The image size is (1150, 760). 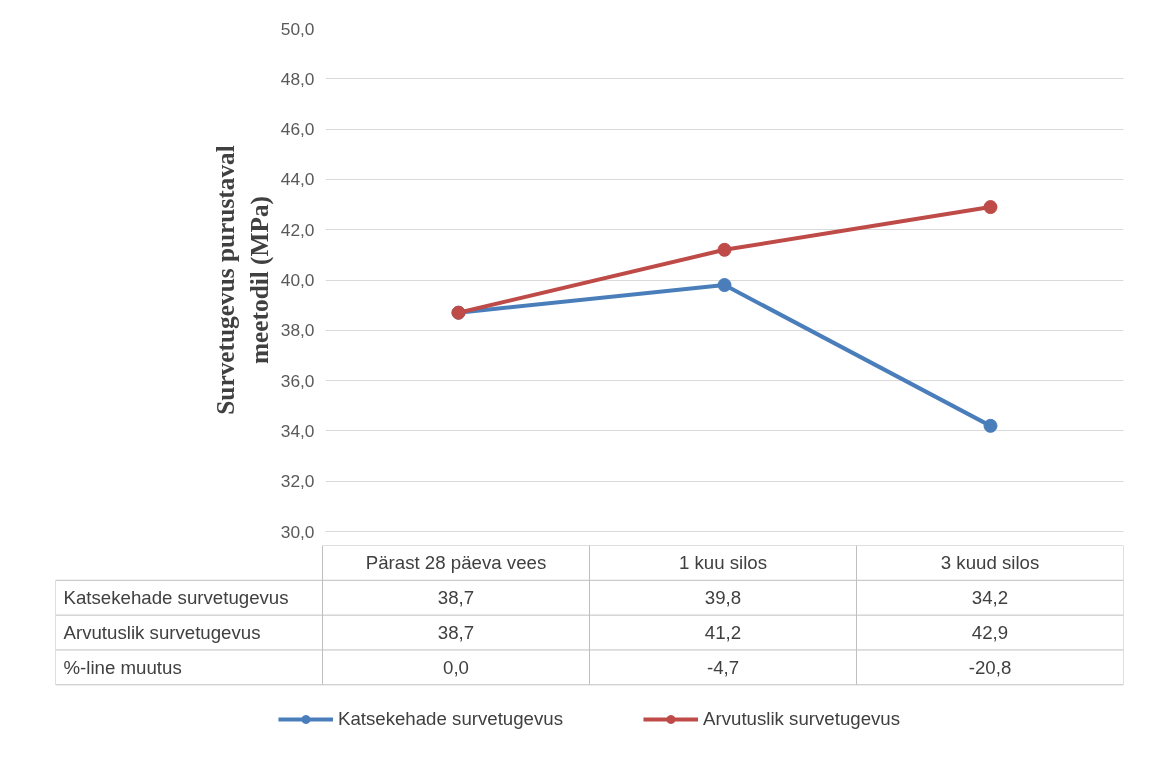 I want to click on data-label: 39,8, so click(x=723, y=598).